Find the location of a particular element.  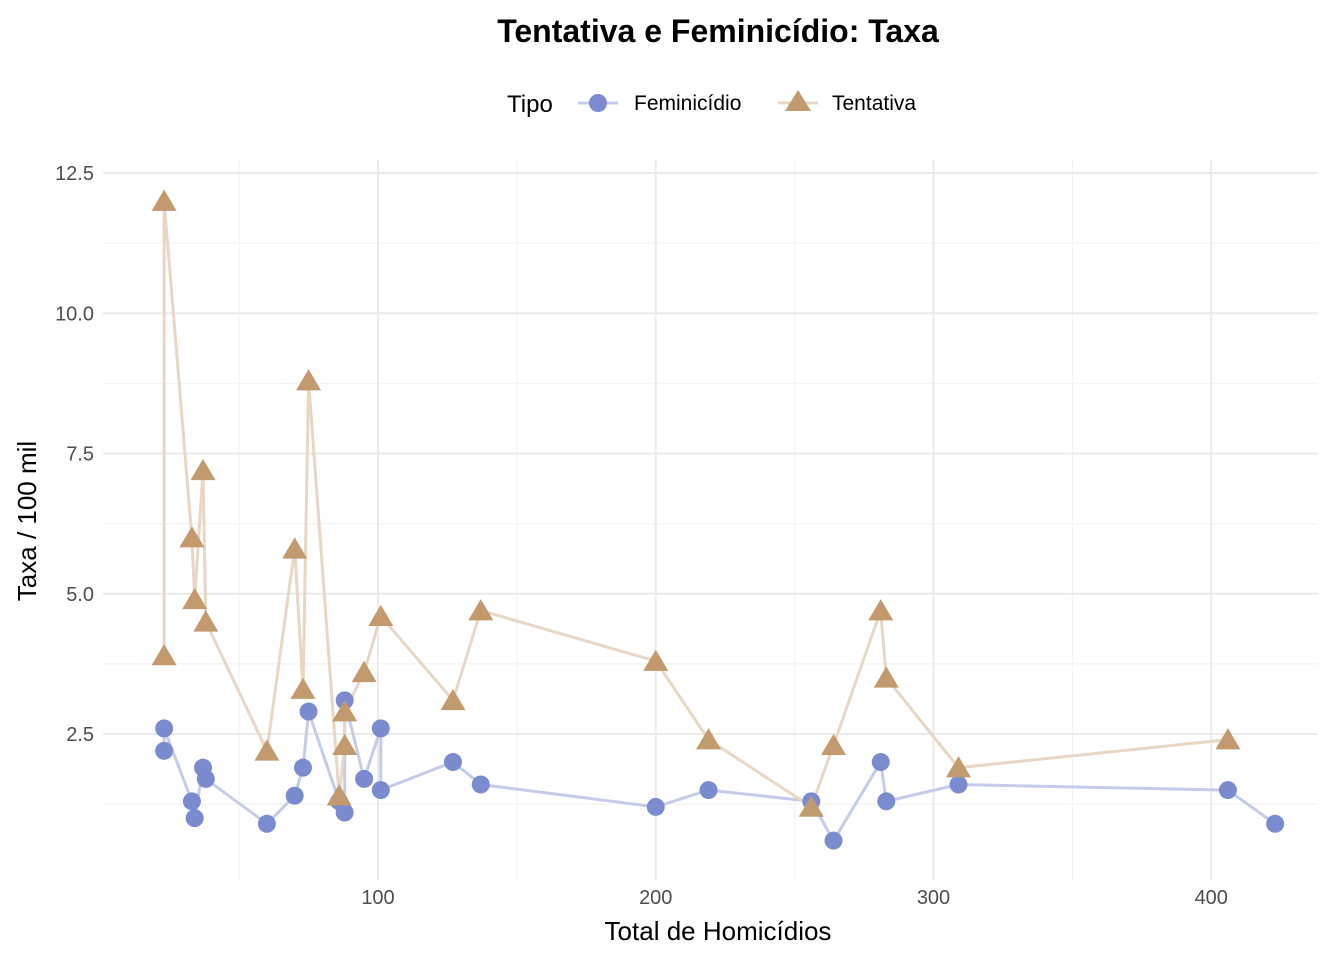

y-tick-label: 7.5 is located at coordinates (80, 455).